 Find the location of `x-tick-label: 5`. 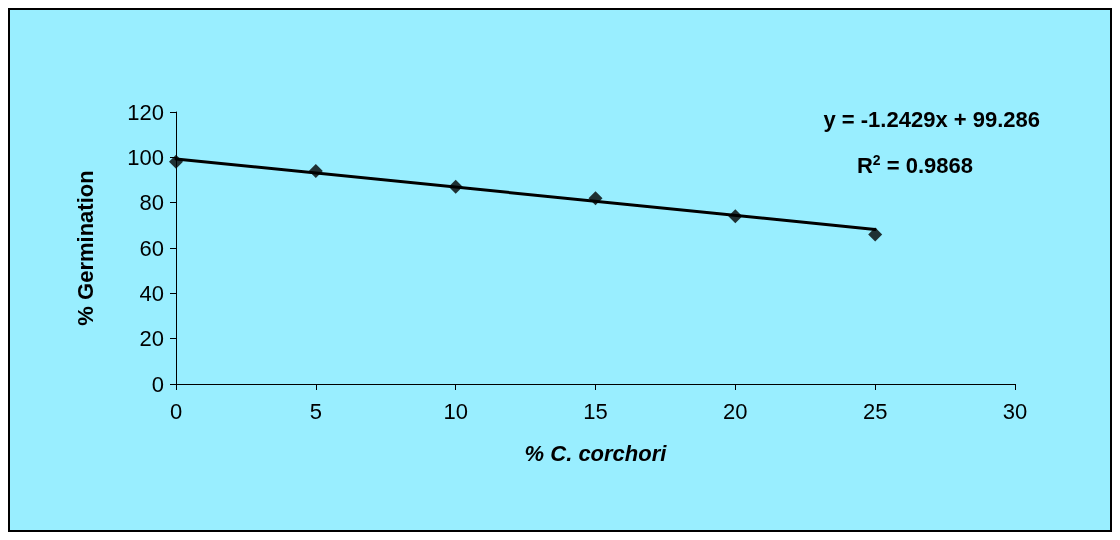

x-tick-label: 5 is located at coordinates (315, 411).